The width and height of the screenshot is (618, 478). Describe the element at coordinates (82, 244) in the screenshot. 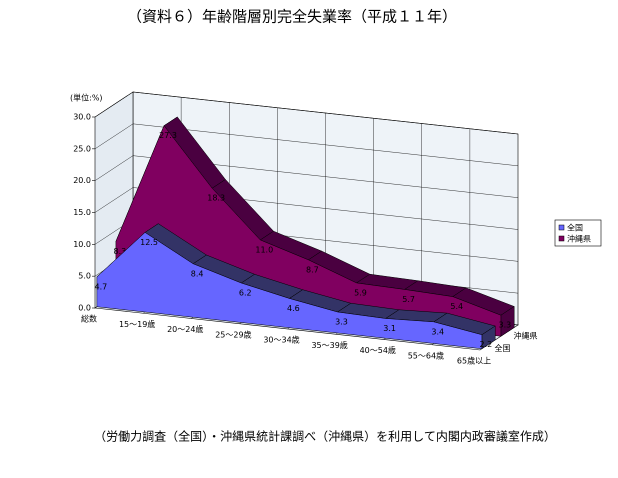

I see `y-tick-label: 10.0` at that location.